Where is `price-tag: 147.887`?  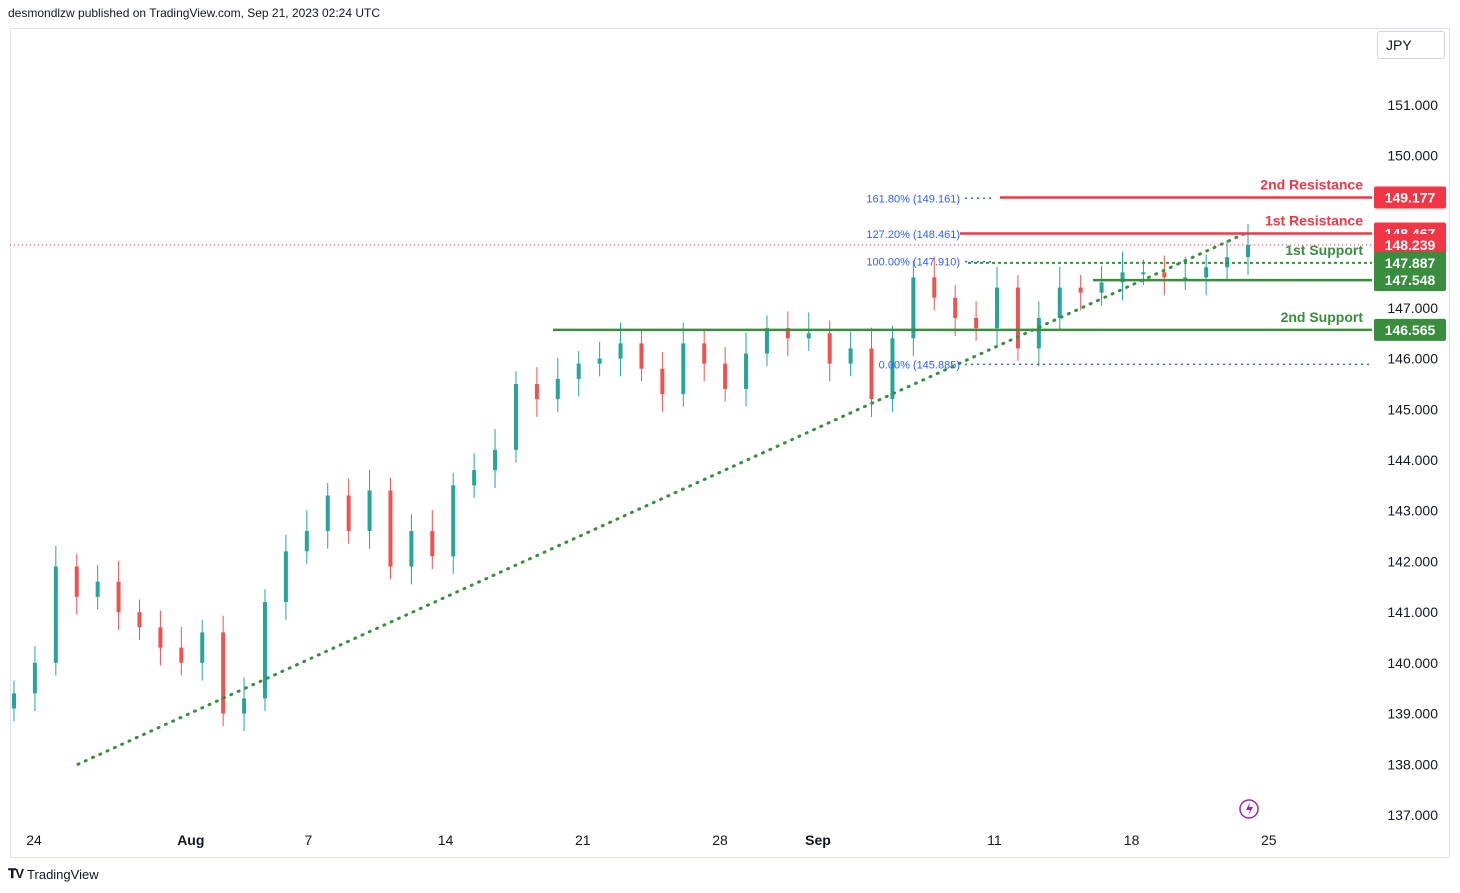 price-tag: 147.887 is located at coordinates (1410, 263).